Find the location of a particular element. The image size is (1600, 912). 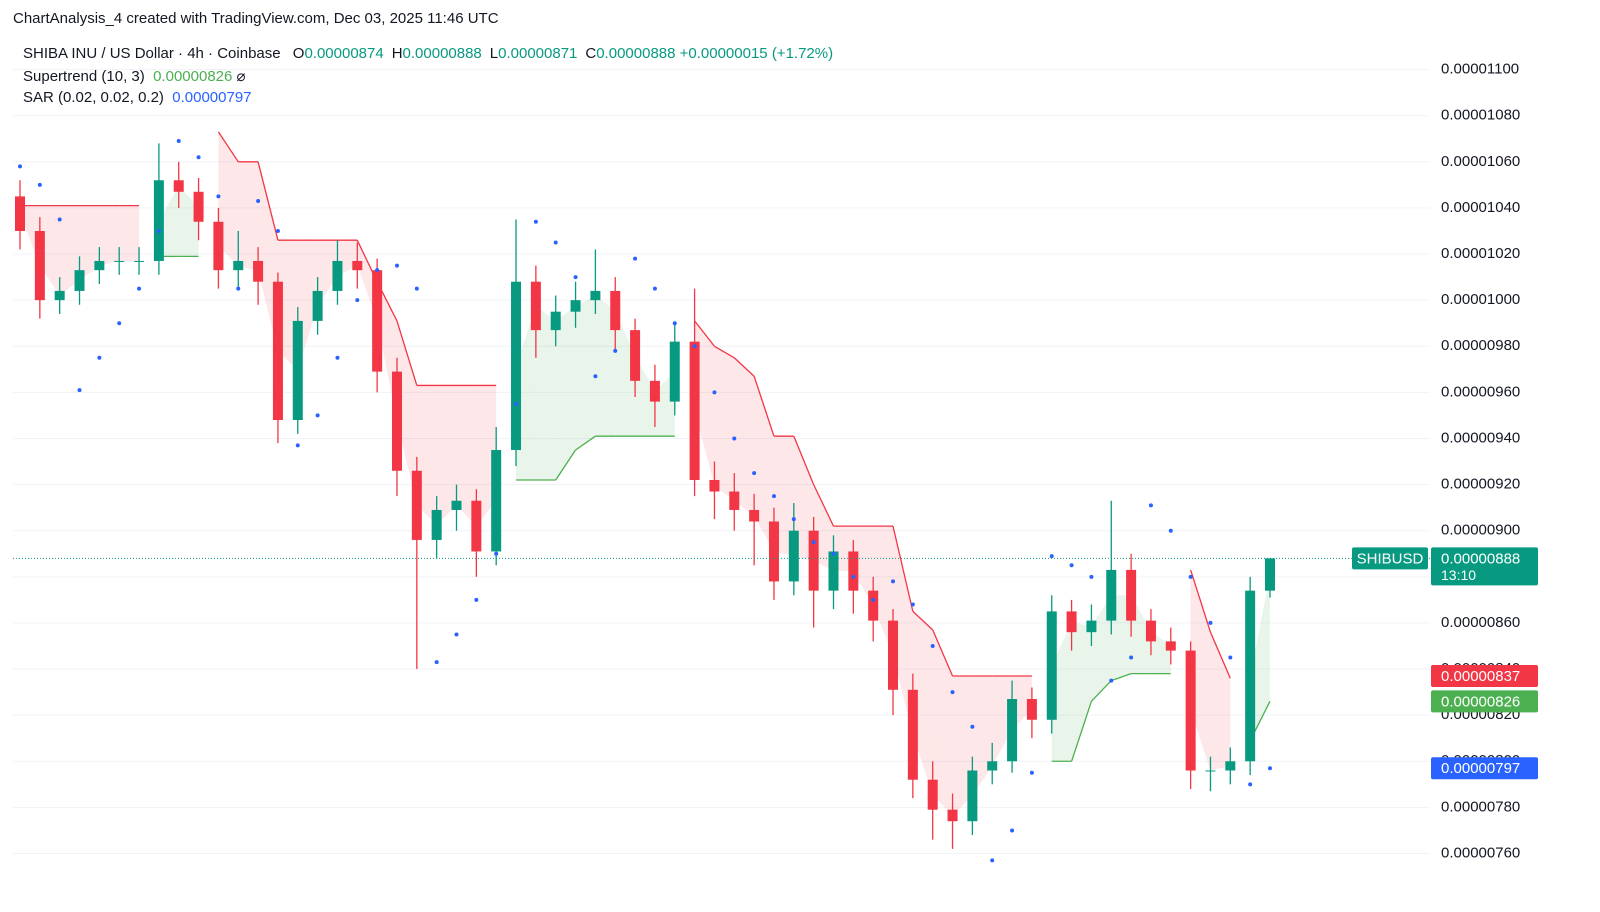

legend-supertrend: Supertrend (10, 3) 0.00000826 ⌀ is located at coordinates (134, 76).